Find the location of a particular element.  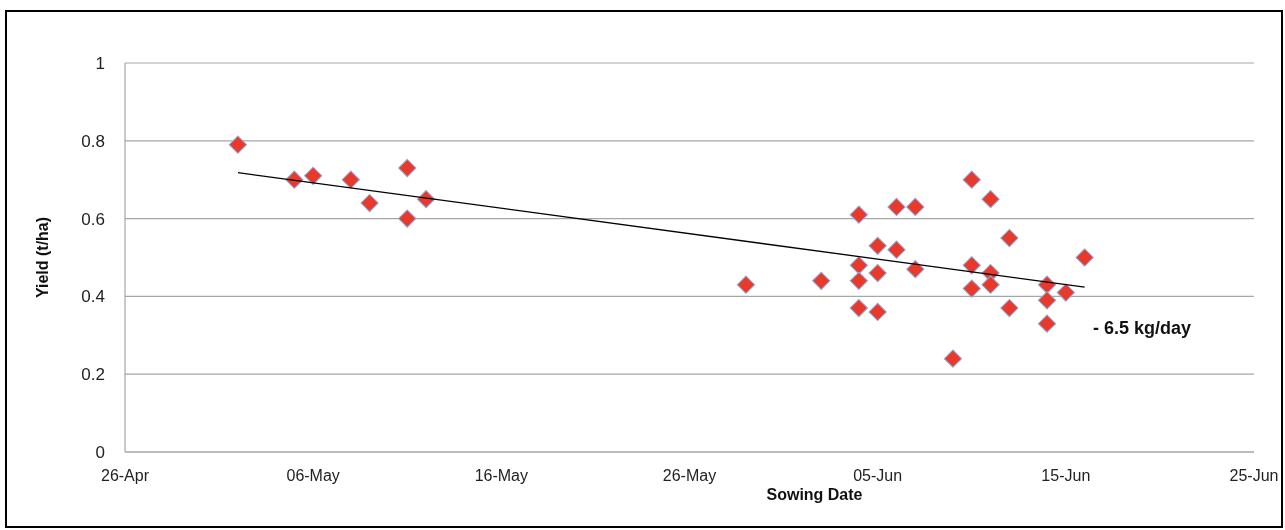

x-tick-label: 26-Apr is located at coordinates (125, 475).